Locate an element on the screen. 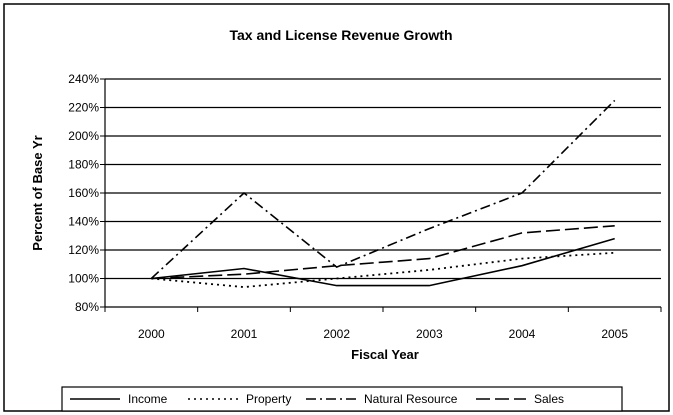 The image size is (673, 415). x-tick-label: 2005 is located at coordinates (614, 334).